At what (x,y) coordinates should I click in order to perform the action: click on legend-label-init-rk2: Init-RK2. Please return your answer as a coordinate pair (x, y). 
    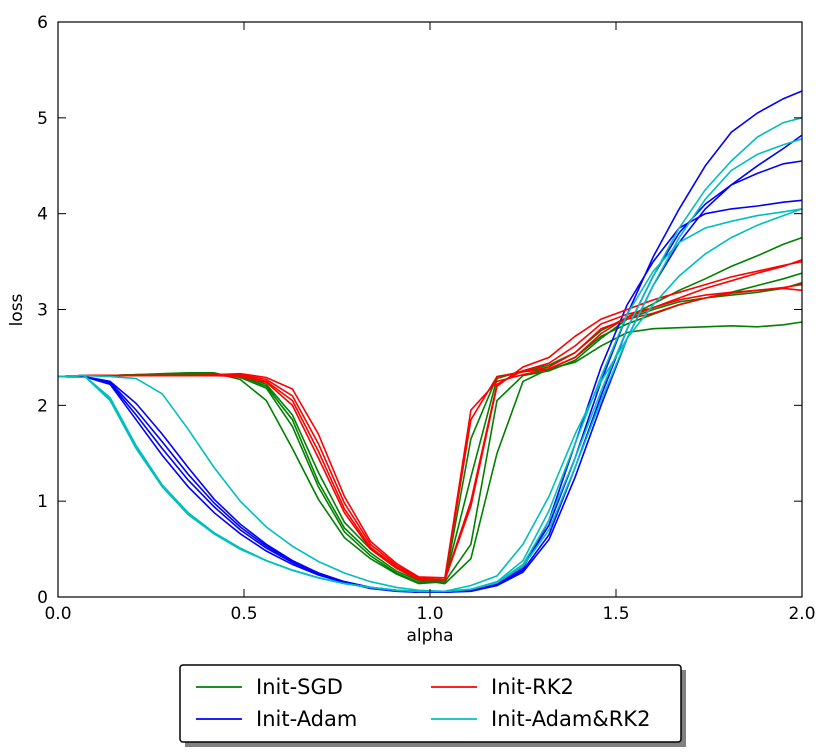
    Looking at the image, I should click on (532, 687).